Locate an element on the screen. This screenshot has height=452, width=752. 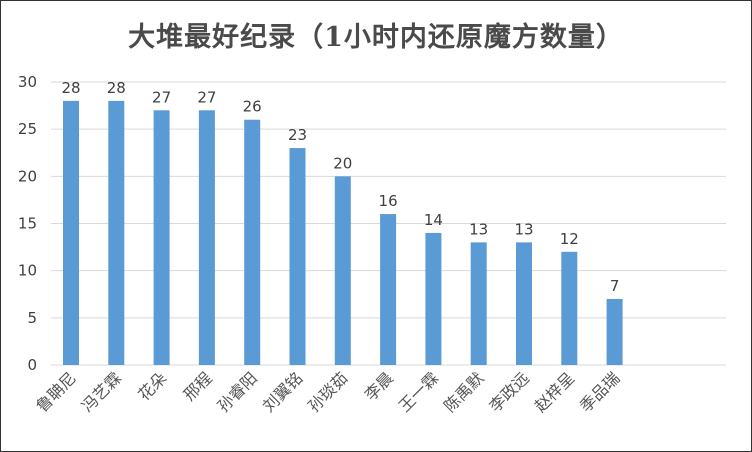
x-tick-label: 李政远 is located at coordinates (508, 391).